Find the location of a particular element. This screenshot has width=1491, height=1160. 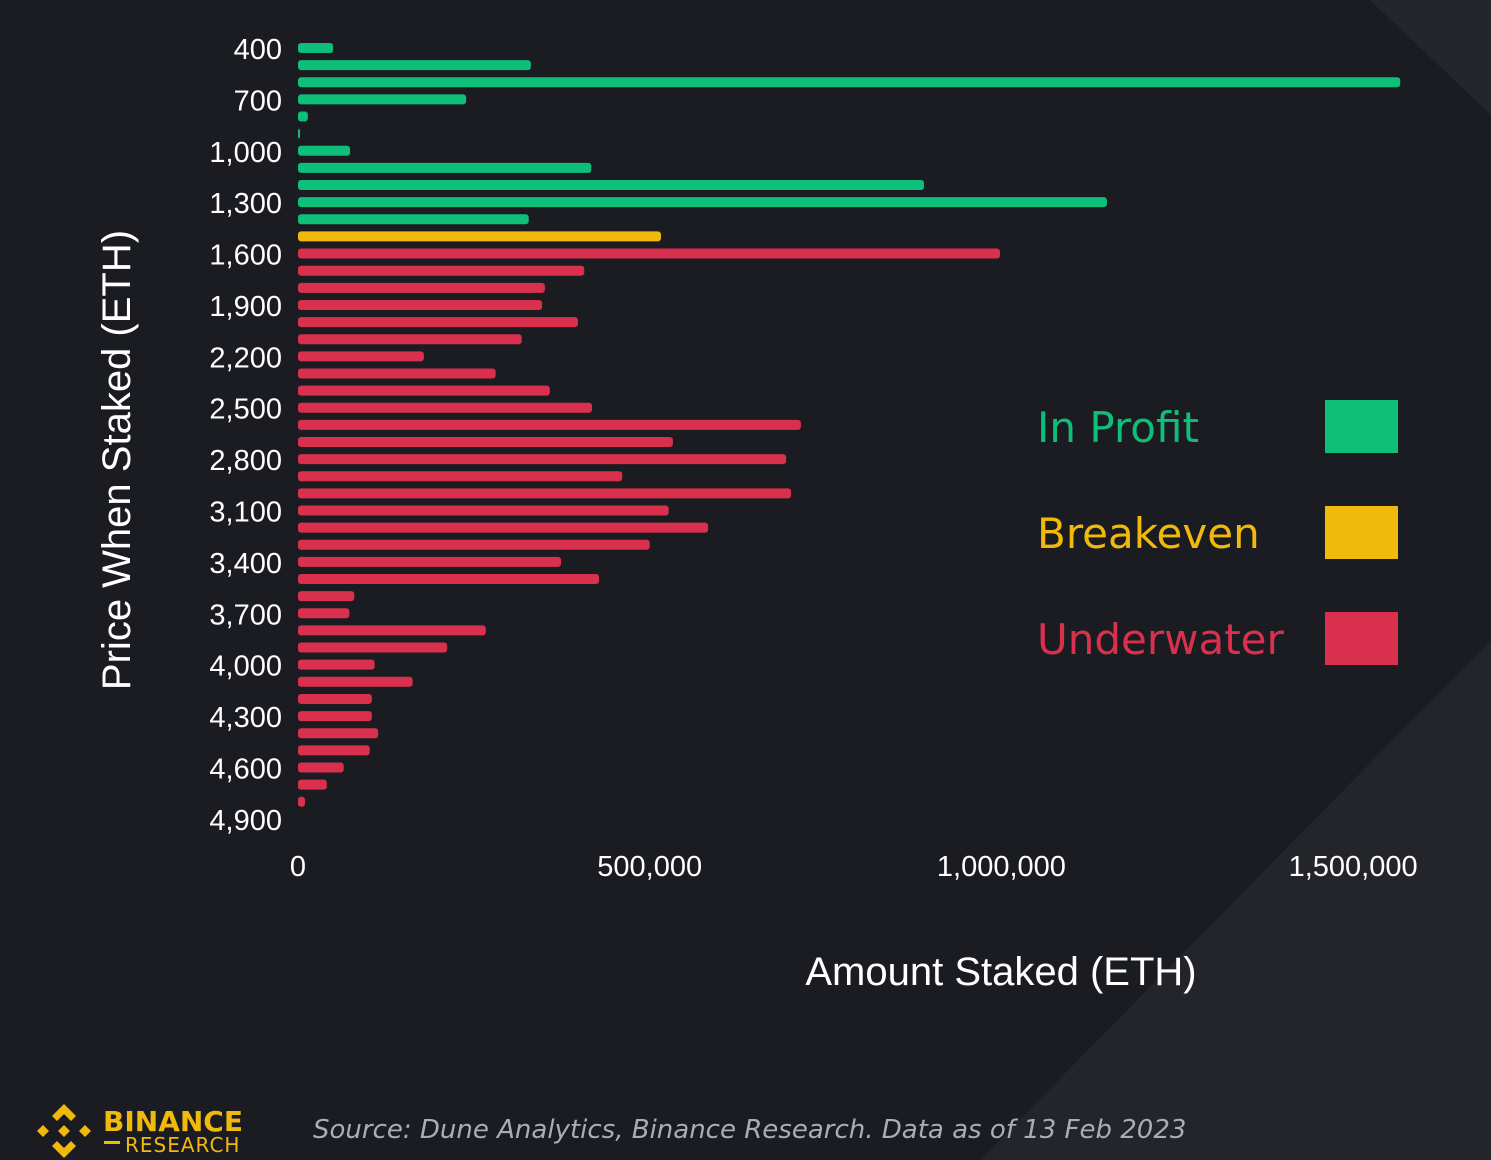

brand-top: BINANCE is located at coordinates (173, 1121).